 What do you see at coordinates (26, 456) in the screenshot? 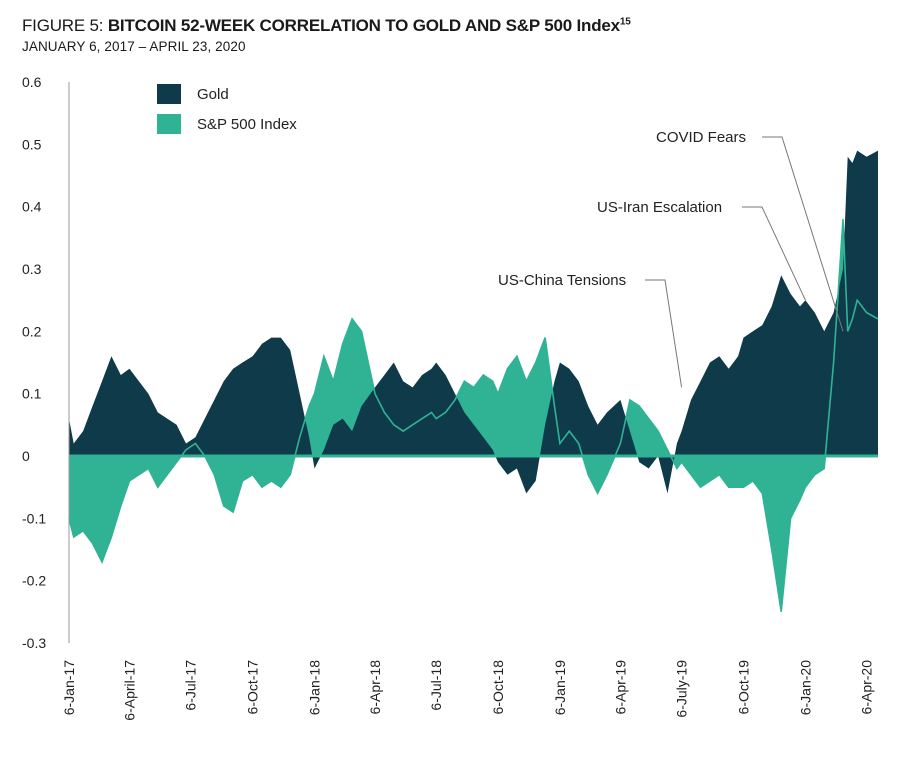
I see `y-tick-label: 0` at bounding box center [26, 456].